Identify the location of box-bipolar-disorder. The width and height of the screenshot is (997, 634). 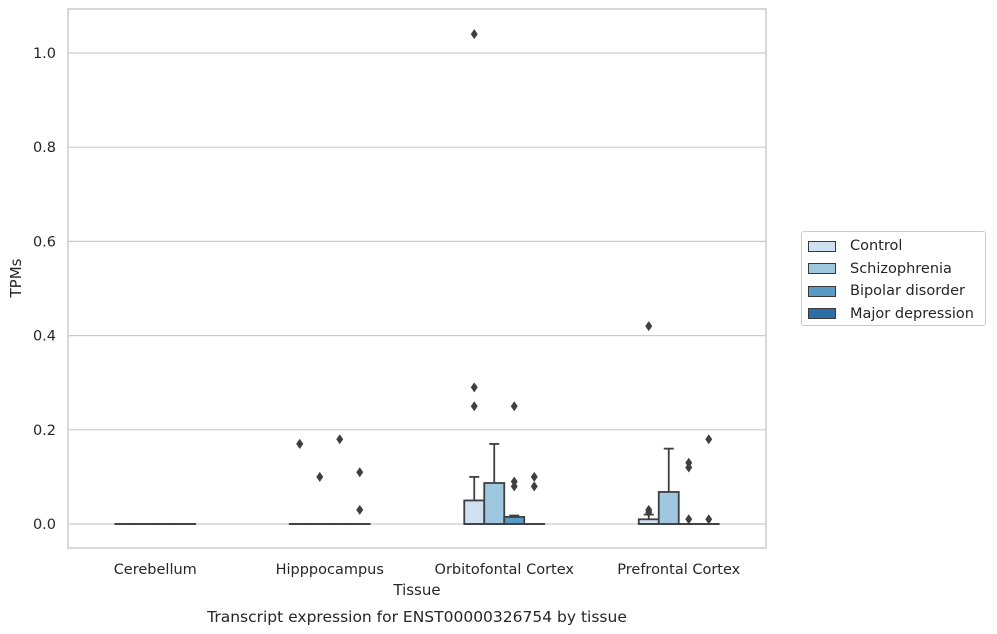
(514, 519).